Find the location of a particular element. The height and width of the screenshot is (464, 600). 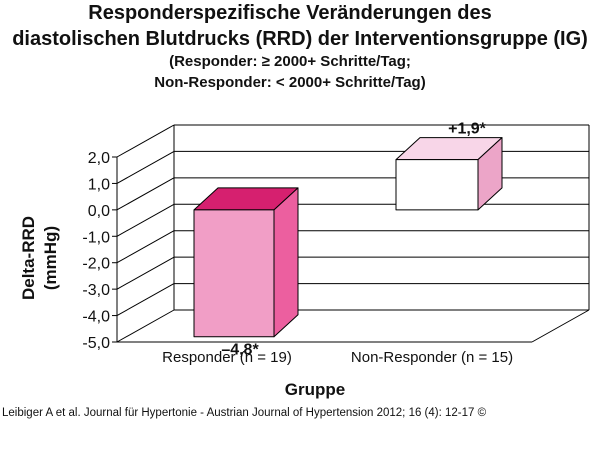

chart-subtitle-line-1: (Responder: ≥ 2000+ Schritte/Tag; is located at coordinates (290, 61).